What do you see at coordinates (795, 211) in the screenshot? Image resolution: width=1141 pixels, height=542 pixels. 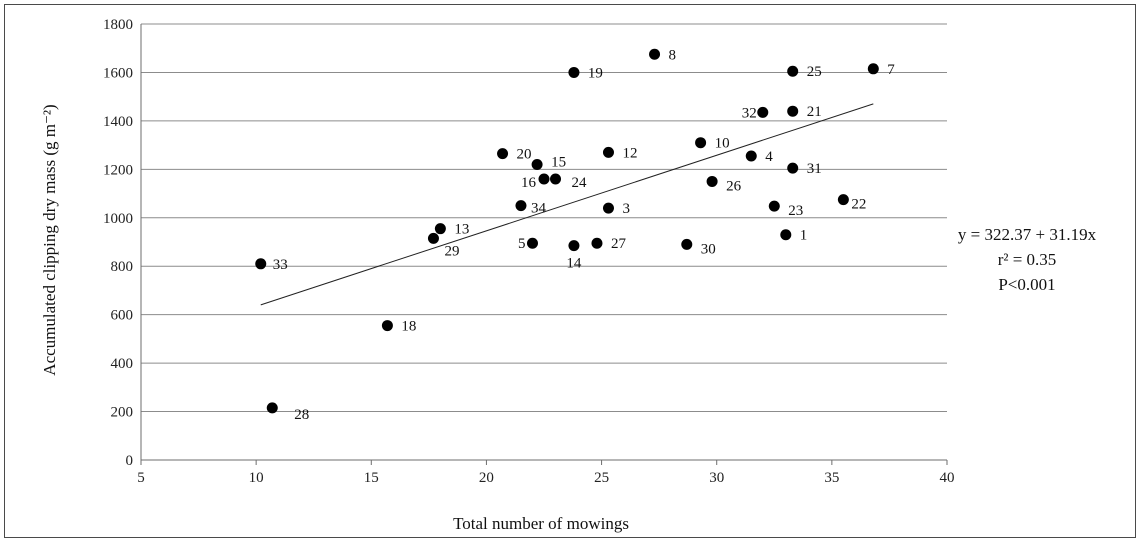 I see `point-label-23: 23` at bounding box center [795, 211].